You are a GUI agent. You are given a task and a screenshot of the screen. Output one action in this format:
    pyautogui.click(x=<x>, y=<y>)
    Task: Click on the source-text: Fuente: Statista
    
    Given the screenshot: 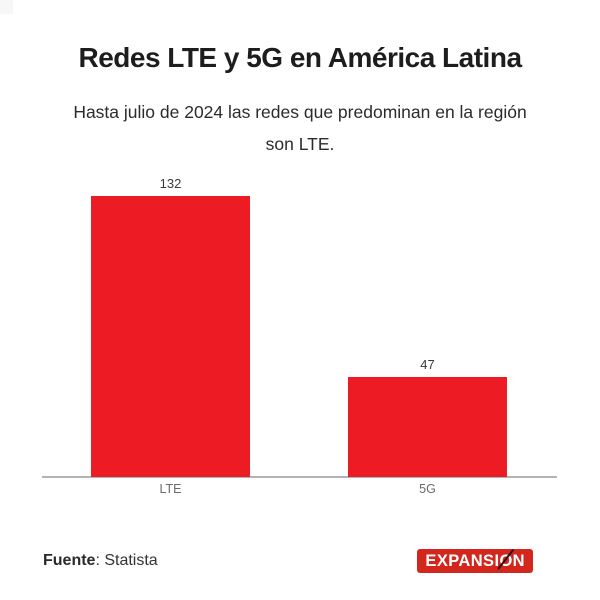 What is the action you would take?
    pyautogui.click(x=100, y=561)
    